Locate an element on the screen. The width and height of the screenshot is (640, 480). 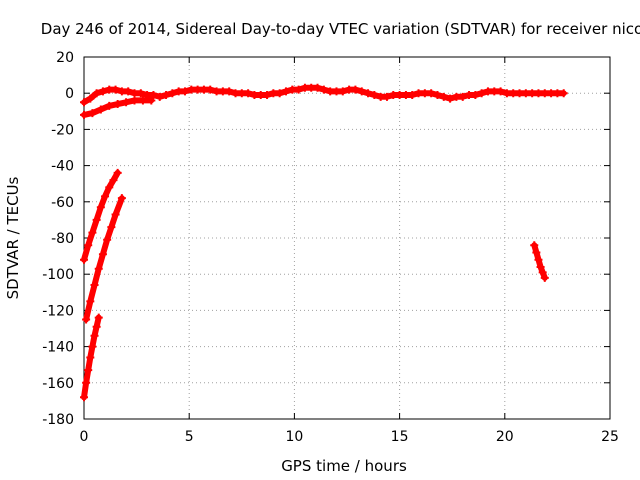
y-tick-label: -120 is located at coordinates (58, 311).